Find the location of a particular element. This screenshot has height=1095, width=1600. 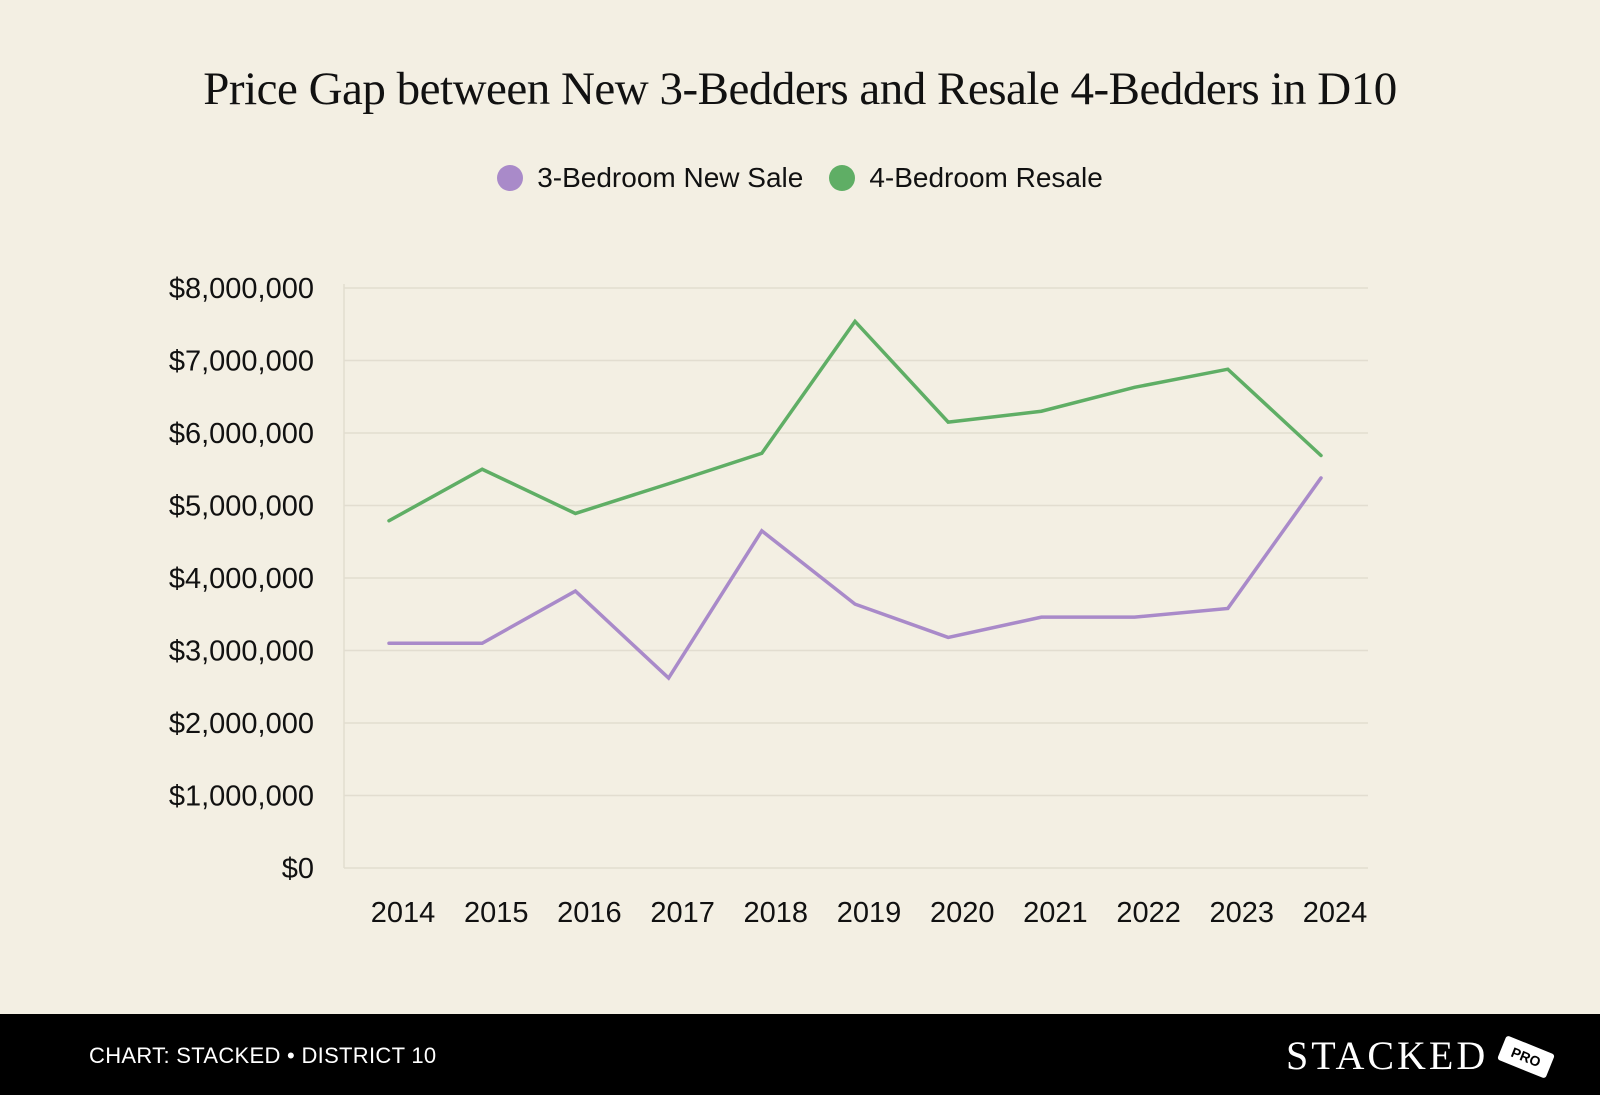

legend-label-3br: 3-Bedroom New Sale is located at coordinates (670, 177).